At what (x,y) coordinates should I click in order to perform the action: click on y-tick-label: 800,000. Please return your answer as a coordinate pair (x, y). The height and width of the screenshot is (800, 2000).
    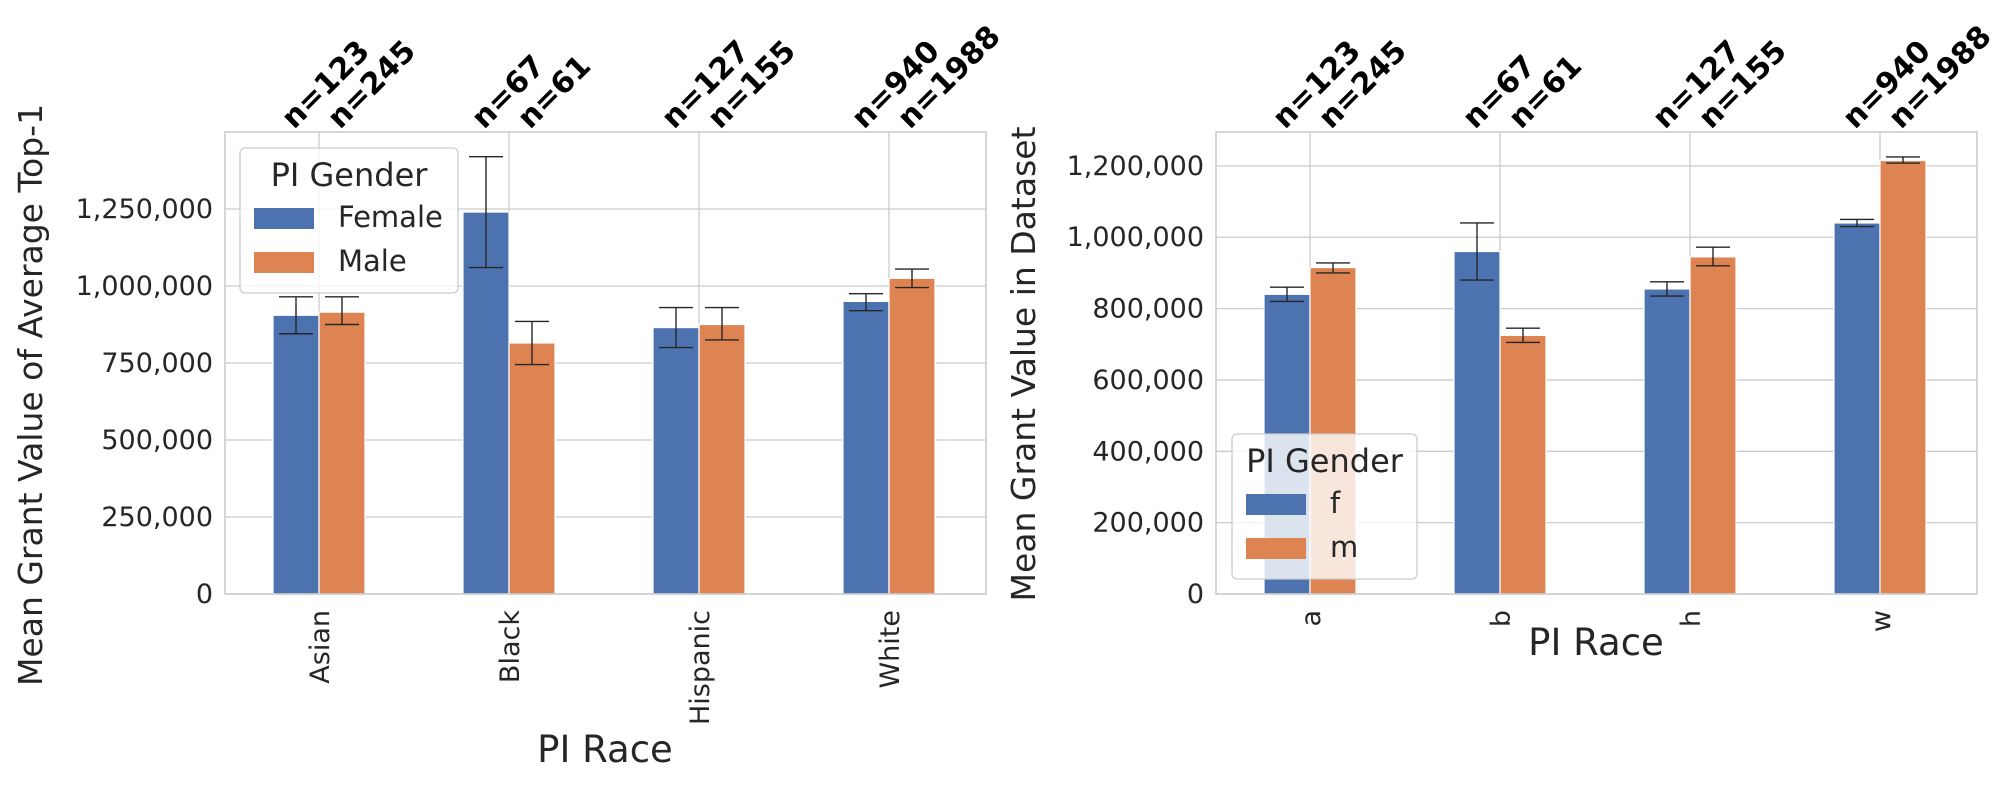
    Looking at the image, I should click on (1148, 309).